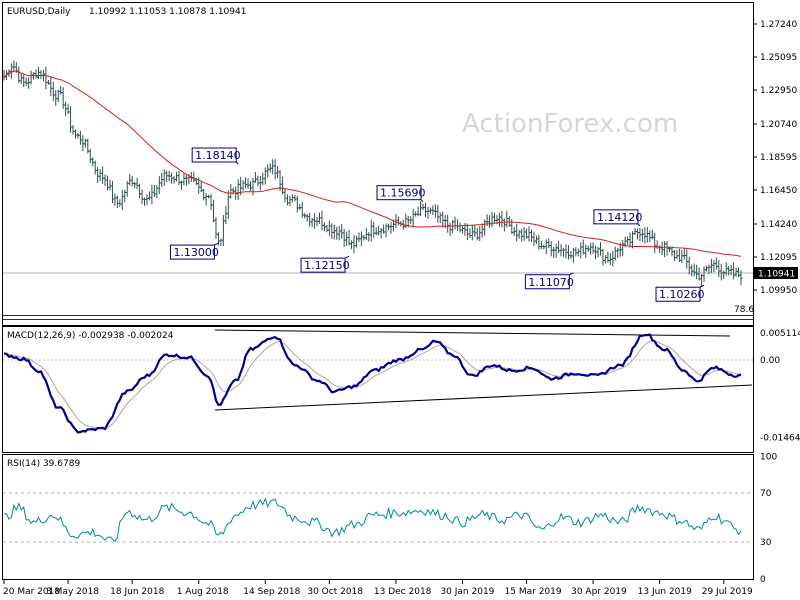  I want to click on macd-tick-label: 0.00, so click(770, 361).